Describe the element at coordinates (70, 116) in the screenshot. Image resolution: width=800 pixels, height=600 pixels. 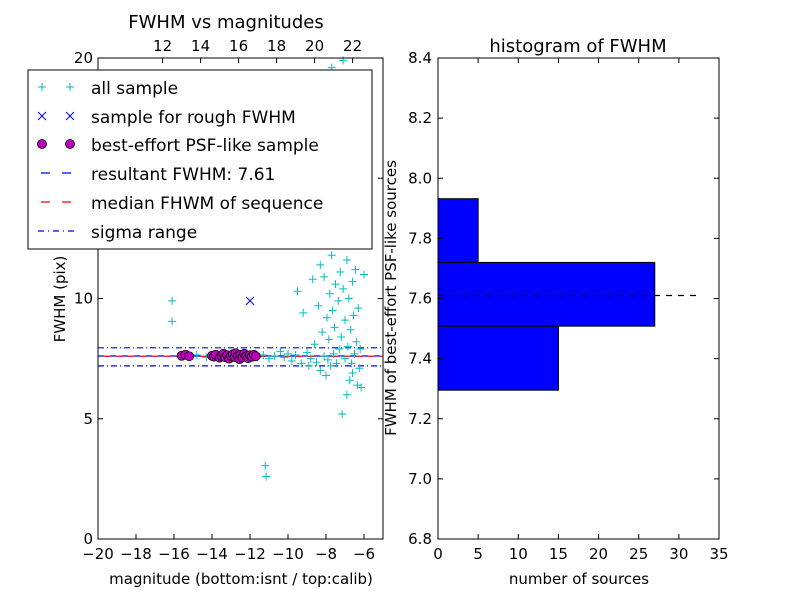
I see `legend-handle-x` at that location.